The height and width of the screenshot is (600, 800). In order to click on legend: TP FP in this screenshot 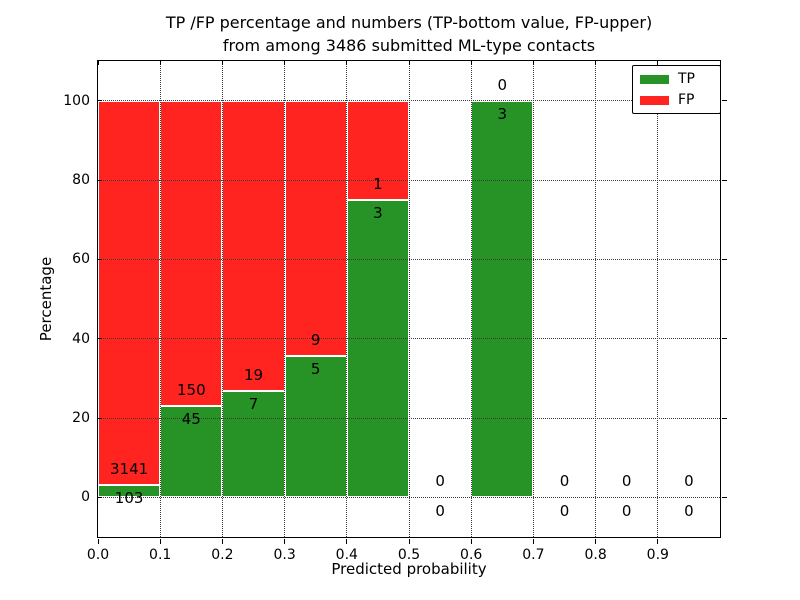, I will do `click(676, 89)`.